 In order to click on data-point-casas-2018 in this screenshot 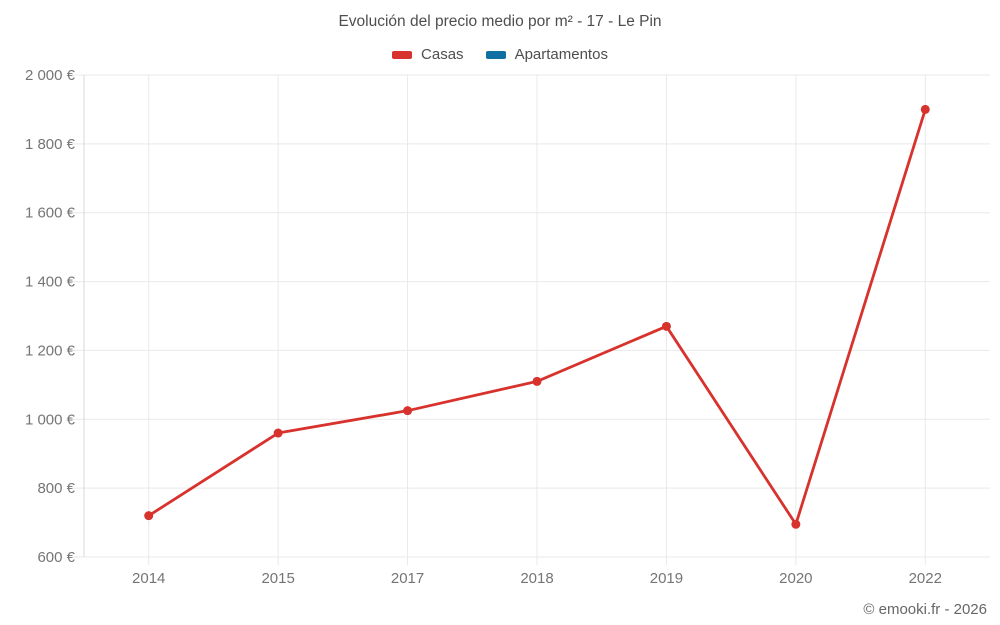, I will do `click(537, 381)`.